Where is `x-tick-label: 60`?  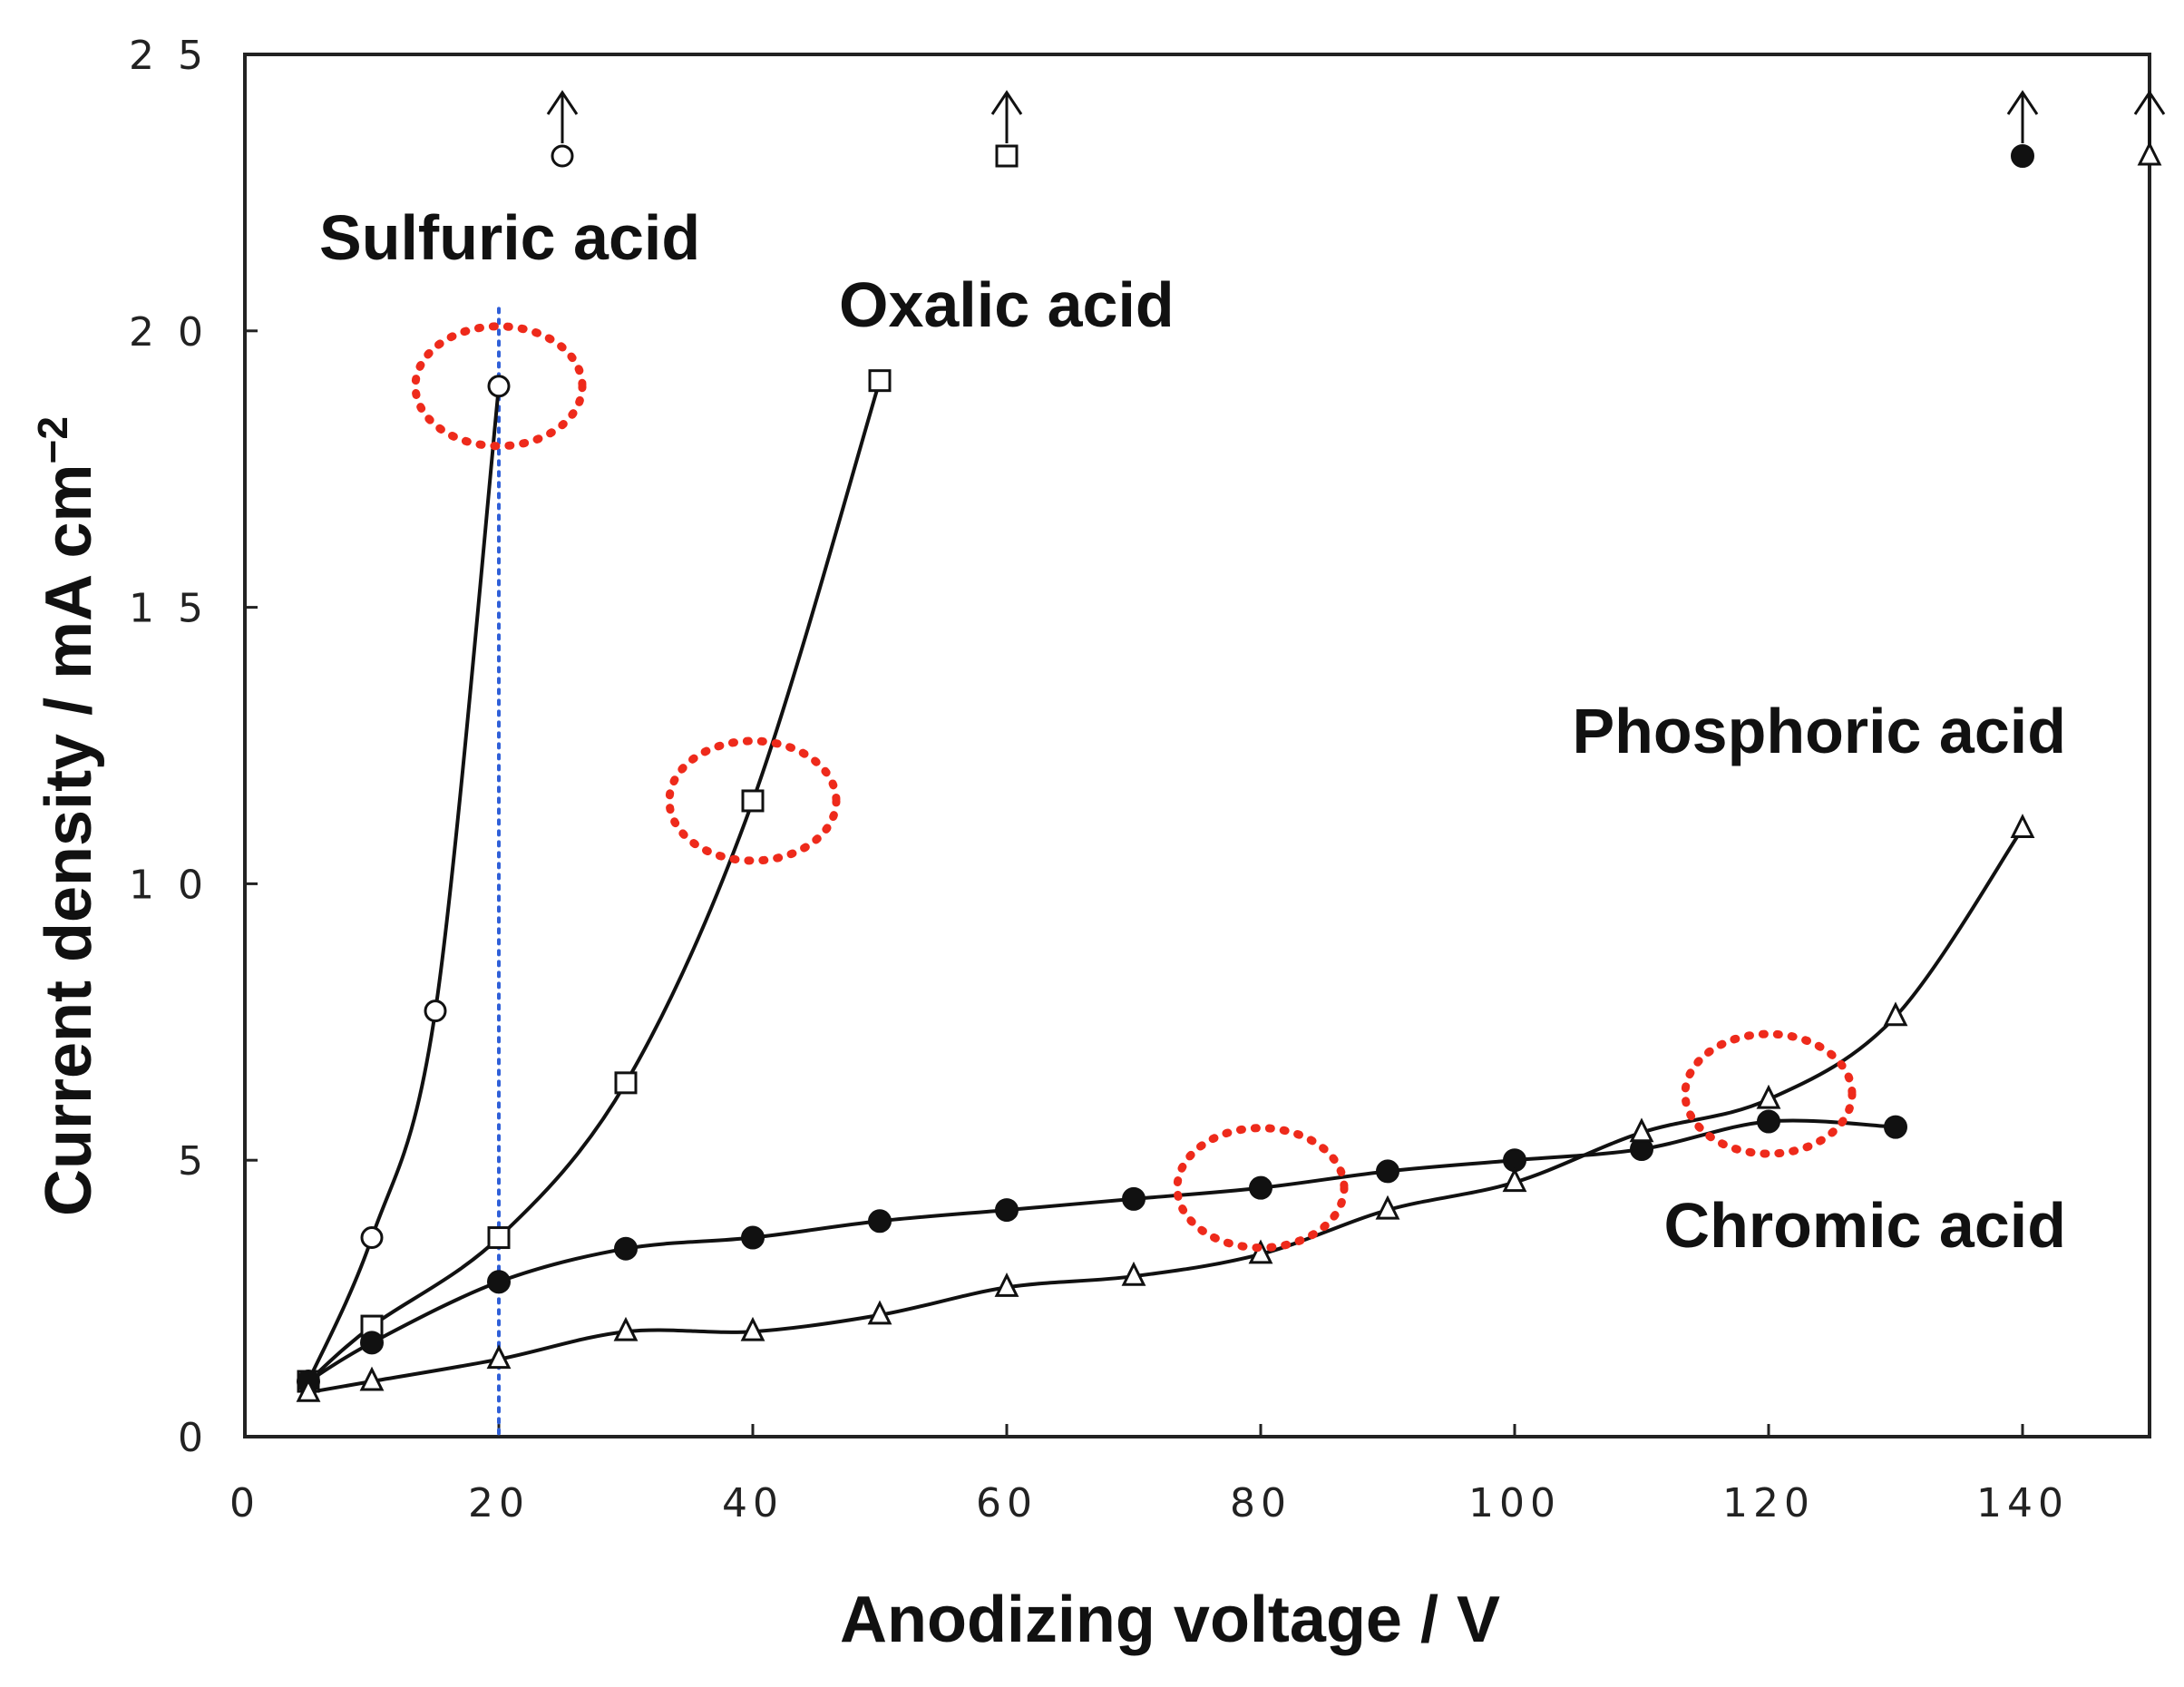 x-tick-label: 60 is located at coordinates (1007, 1503).